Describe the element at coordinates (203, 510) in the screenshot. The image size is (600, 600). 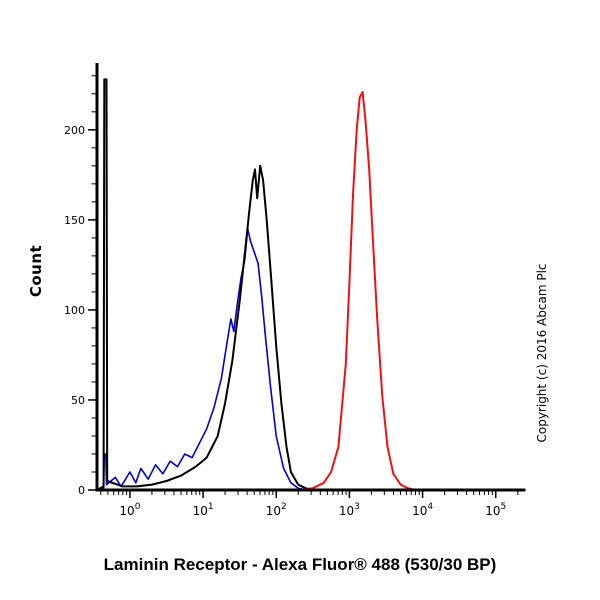
I see `x-tick-label: 10¹` at that location.